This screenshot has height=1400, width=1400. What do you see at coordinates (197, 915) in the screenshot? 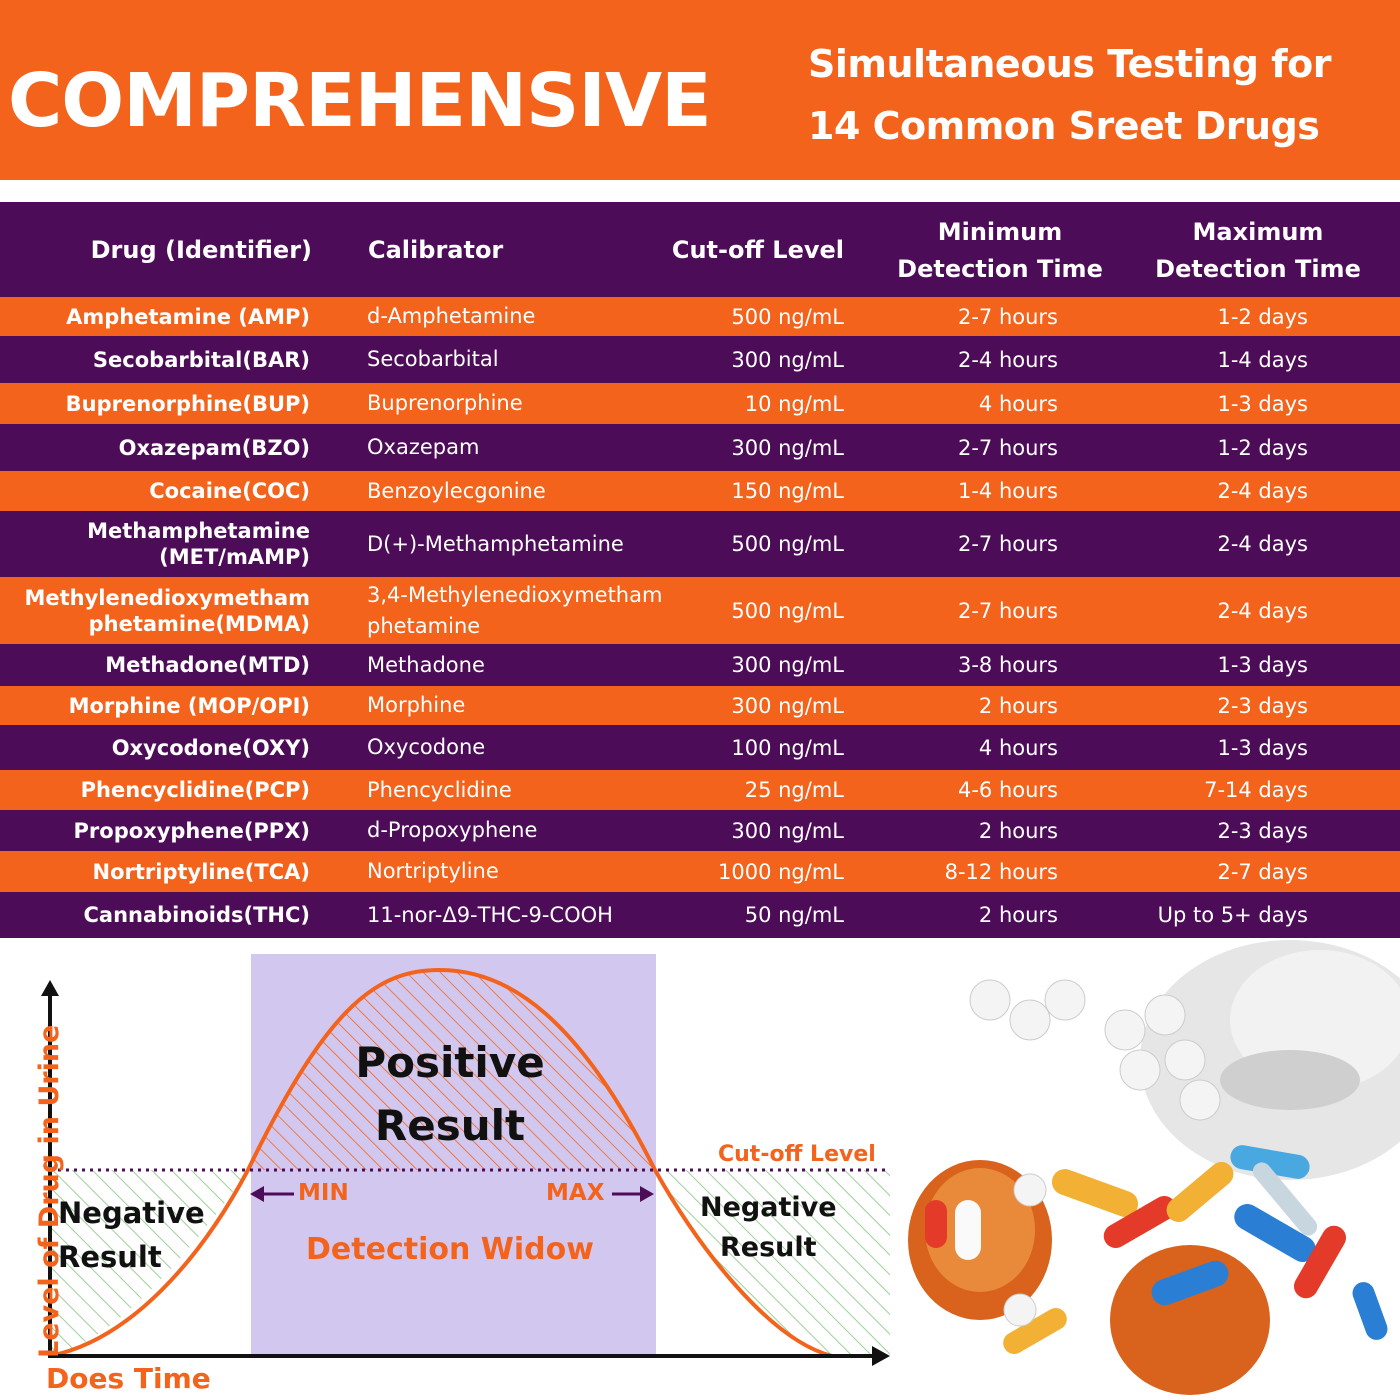
I see `cell-drug: Cannabinoids(THC)` at bounding box center [197, 915].